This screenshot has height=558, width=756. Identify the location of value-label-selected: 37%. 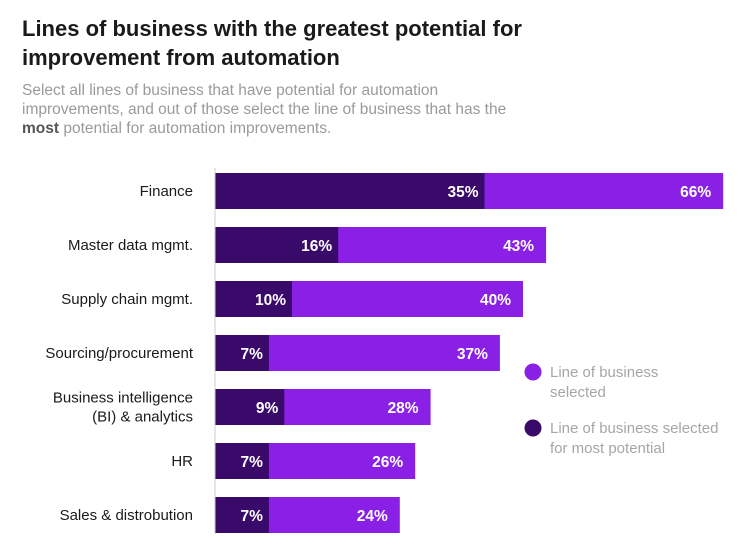
(472, 354).